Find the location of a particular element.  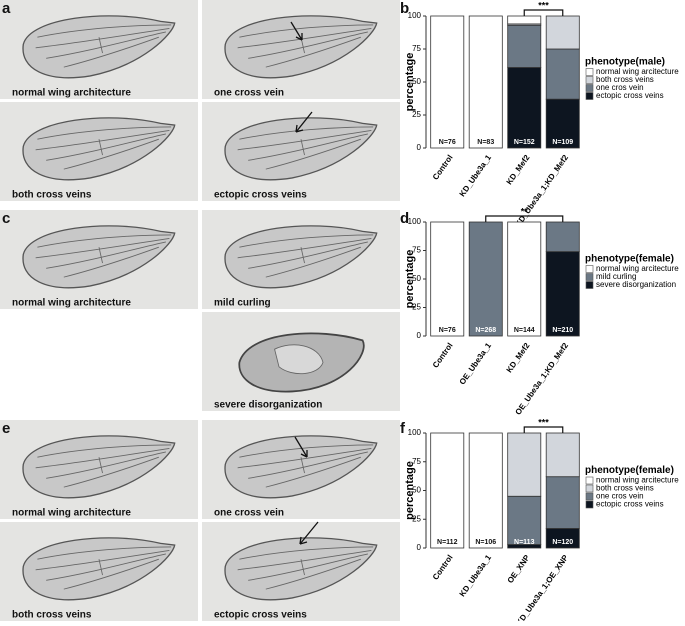

n-label: N=210 is located at coordinates (562, 330).